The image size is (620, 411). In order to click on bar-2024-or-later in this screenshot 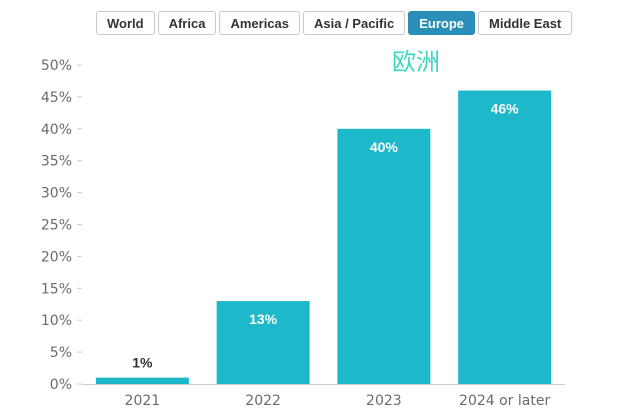, I will do `click(505, 237)`.